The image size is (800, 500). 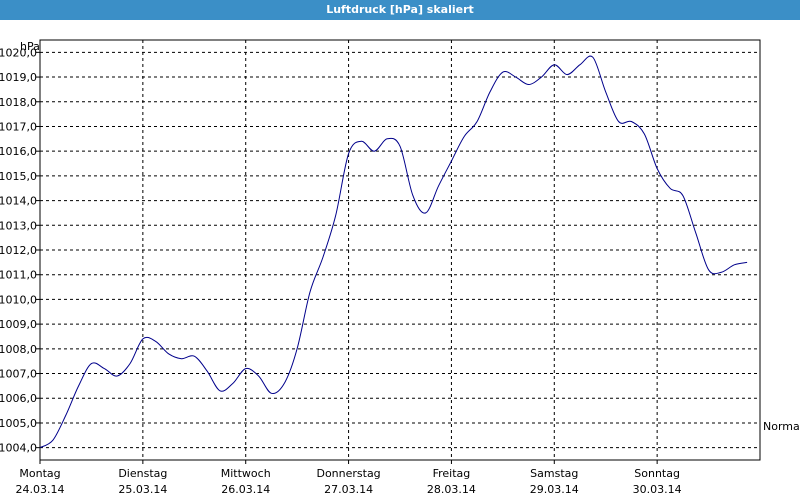 I want to click on y-tick-label: 1008,0, so click(x=18, y=349).